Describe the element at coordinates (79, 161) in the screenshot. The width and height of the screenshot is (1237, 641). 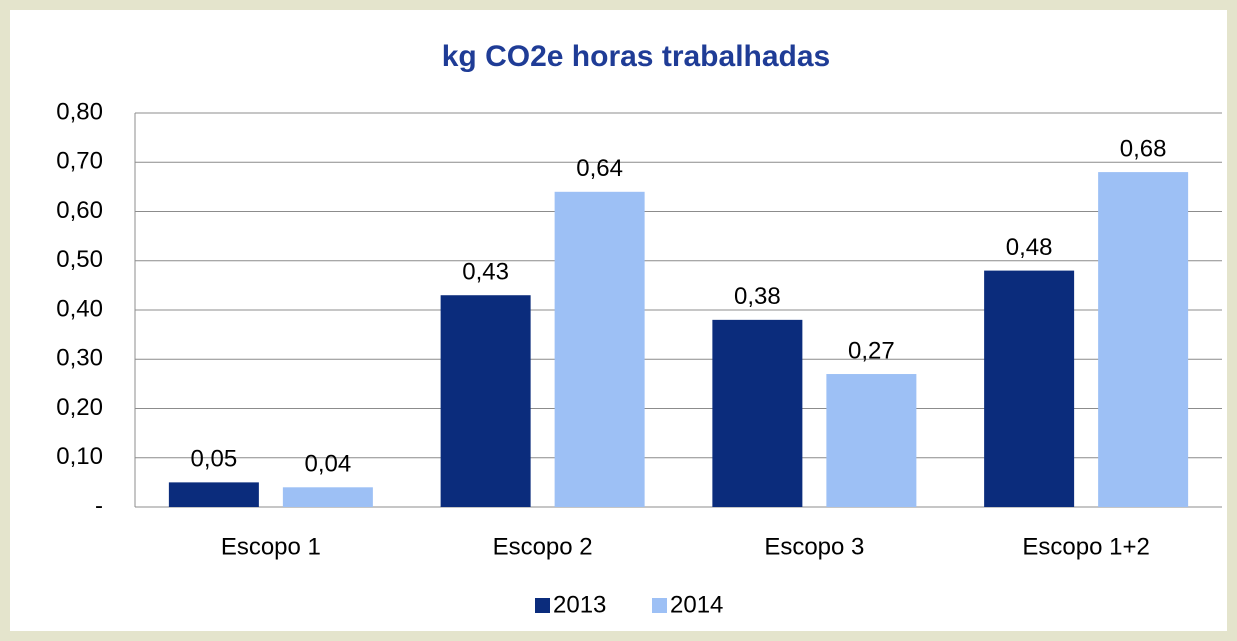
I see `y-tick-label: 0,70` at that location.